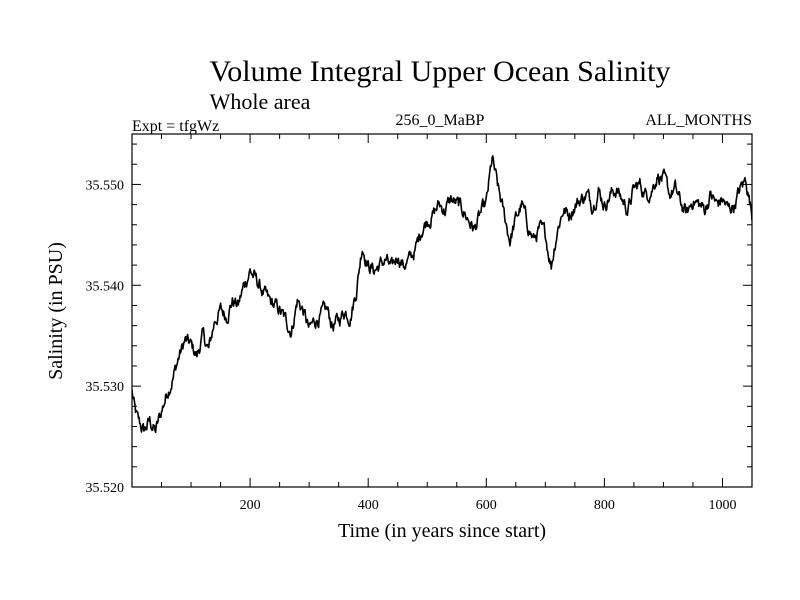 The height and width of the screenshot is (600, 800). What do you see at coordinates (250, 505) in the screenshot?
I see `x-tick-label: 200` at bounding box center [250, 505].